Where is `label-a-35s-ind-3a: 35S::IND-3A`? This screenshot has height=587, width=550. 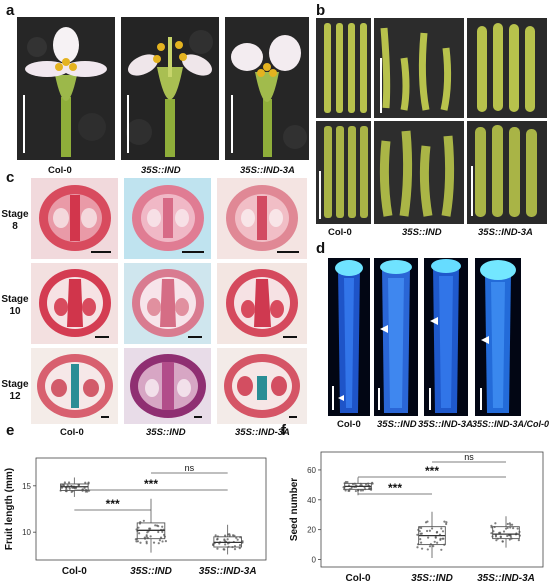 label-a-35s-ind-3a: 35S::IND-3A is located at coordinates (267, 170).